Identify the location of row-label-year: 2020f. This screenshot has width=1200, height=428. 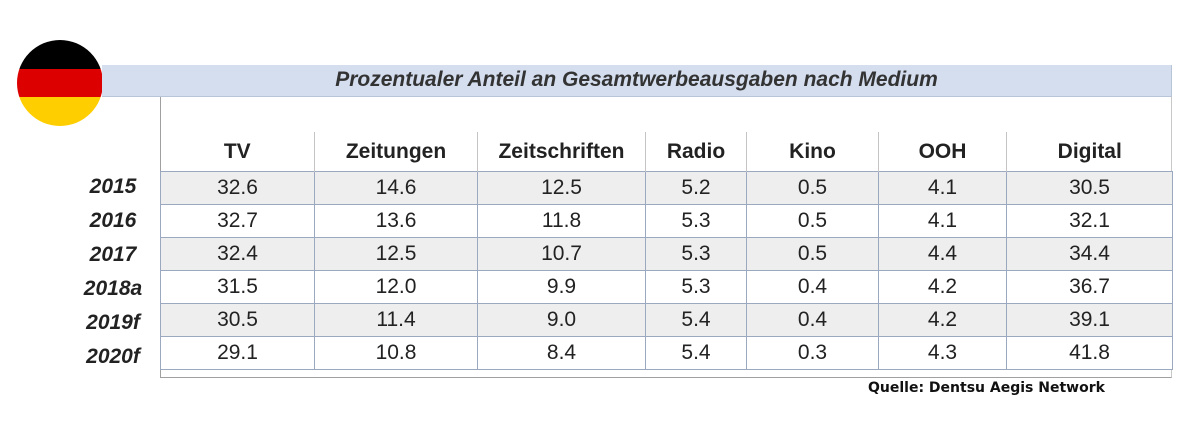
(113, 356).